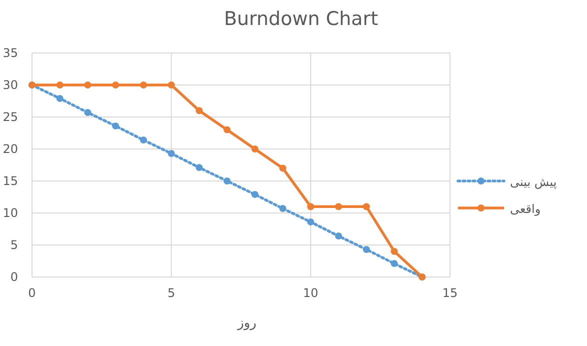 Image resolution: width=587 pixels, height=346 pixels. Describe the element at coordinates (10, 85) in the screenshot. I see `y-tick-label: 30` at that location.